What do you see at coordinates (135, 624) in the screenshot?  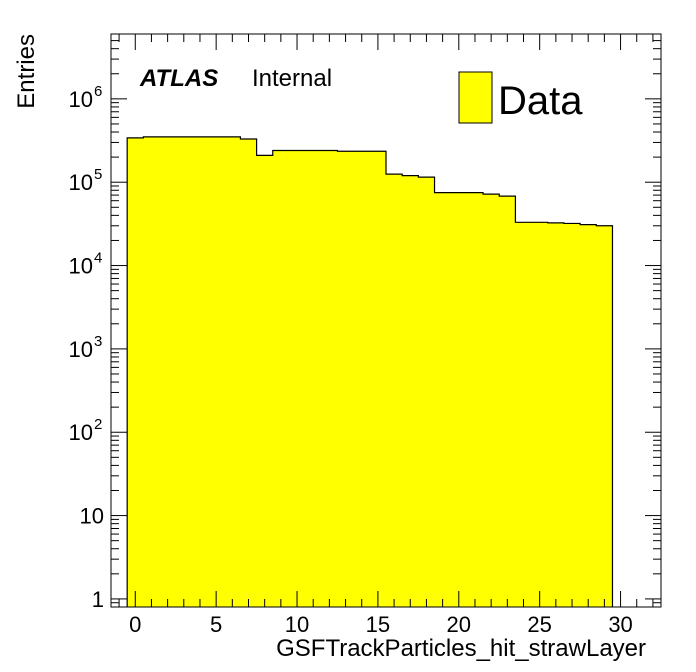 I see `x-tick-label: 0` at bounding box center [135, 624].